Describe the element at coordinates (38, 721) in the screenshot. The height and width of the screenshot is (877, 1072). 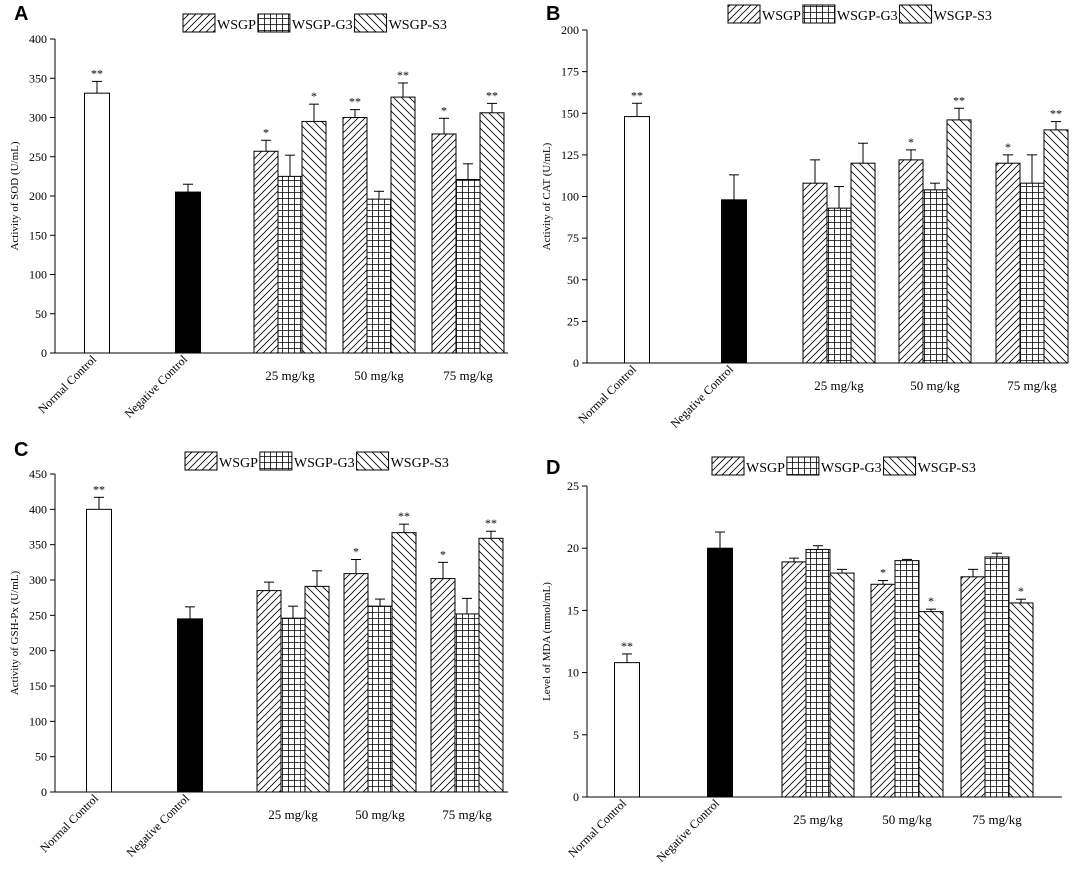
I see `y-tick-label: 100` at that location.